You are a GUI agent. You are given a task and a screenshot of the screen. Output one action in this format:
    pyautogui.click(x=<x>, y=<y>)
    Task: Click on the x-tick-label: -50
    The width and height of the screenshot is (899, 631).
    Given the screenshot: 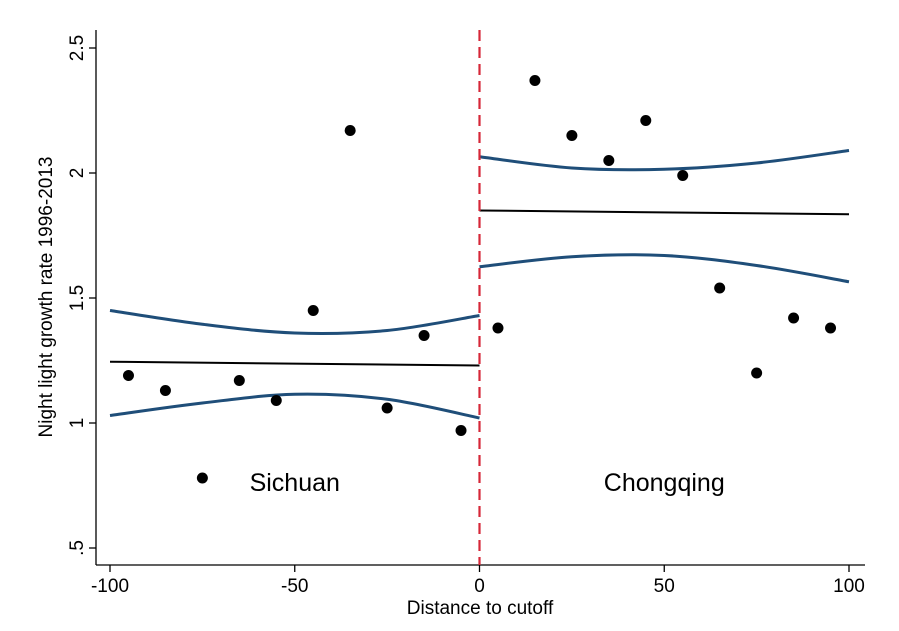 What is the action you would take?
    pyautogui.click(x=294, y=586)
    